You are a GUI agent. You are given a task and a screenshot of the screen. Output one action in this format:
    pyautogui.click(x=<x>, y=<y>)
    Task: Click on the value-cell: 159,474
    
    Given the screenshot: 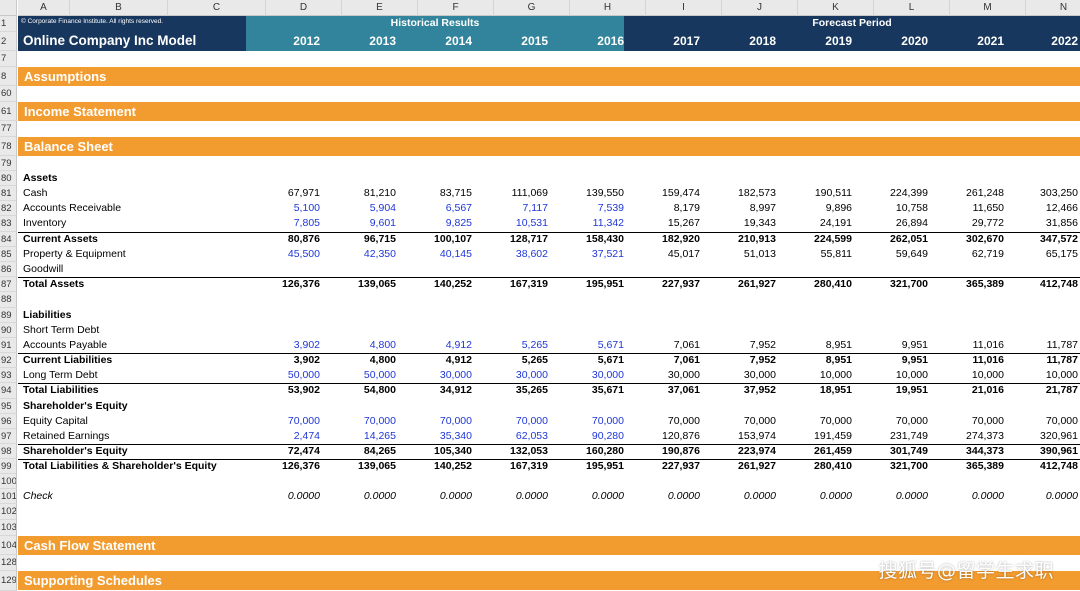 What is the action you would take?
    pyautogui.click(x=681, y=193)
    